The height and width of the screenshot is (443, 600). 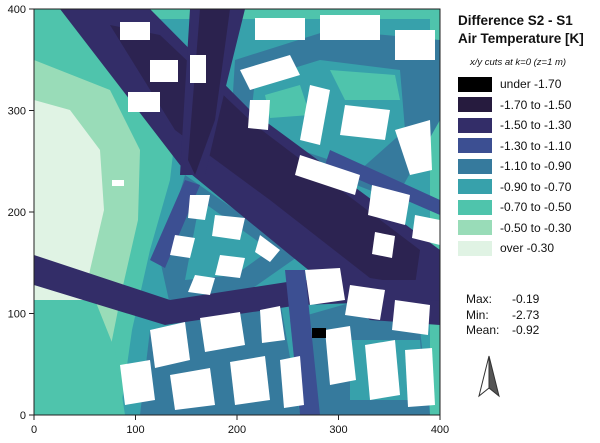 I want to click on legend-item: -1.50 to -1.30, so click(x=528, y=125).